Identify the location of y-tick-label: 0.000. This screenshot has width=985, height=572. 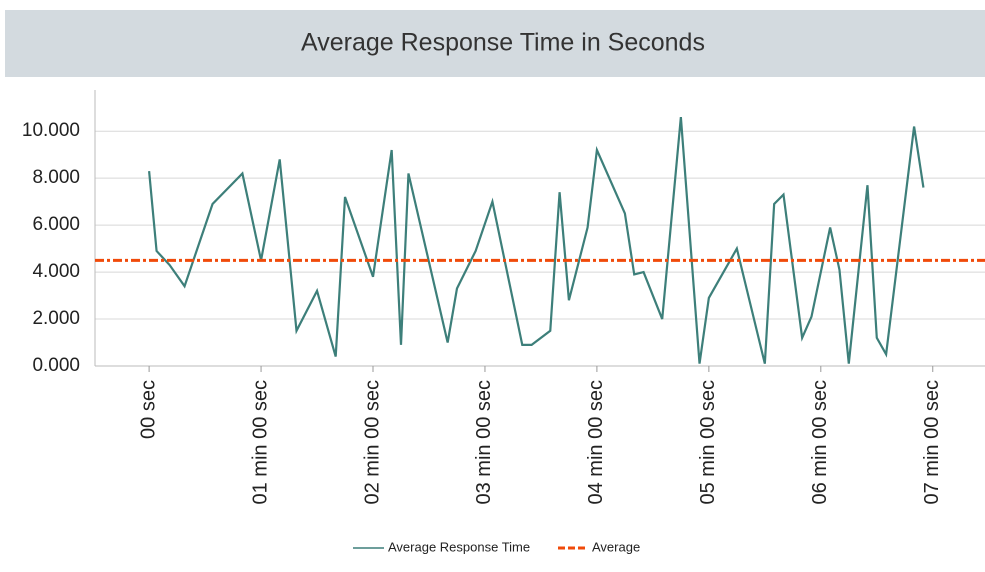
(56, 365).